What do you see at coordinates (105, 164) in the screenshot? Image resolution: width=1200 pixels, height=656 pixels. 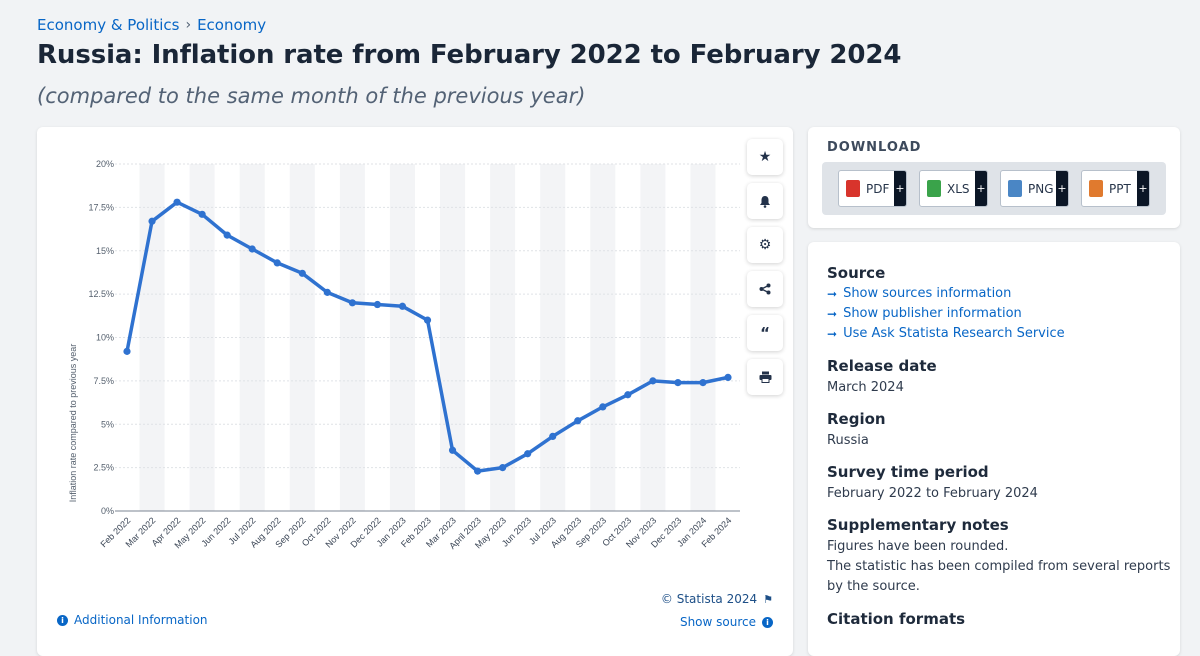 I see `y-tick-label: 20%` at bounding box center [105, 164].